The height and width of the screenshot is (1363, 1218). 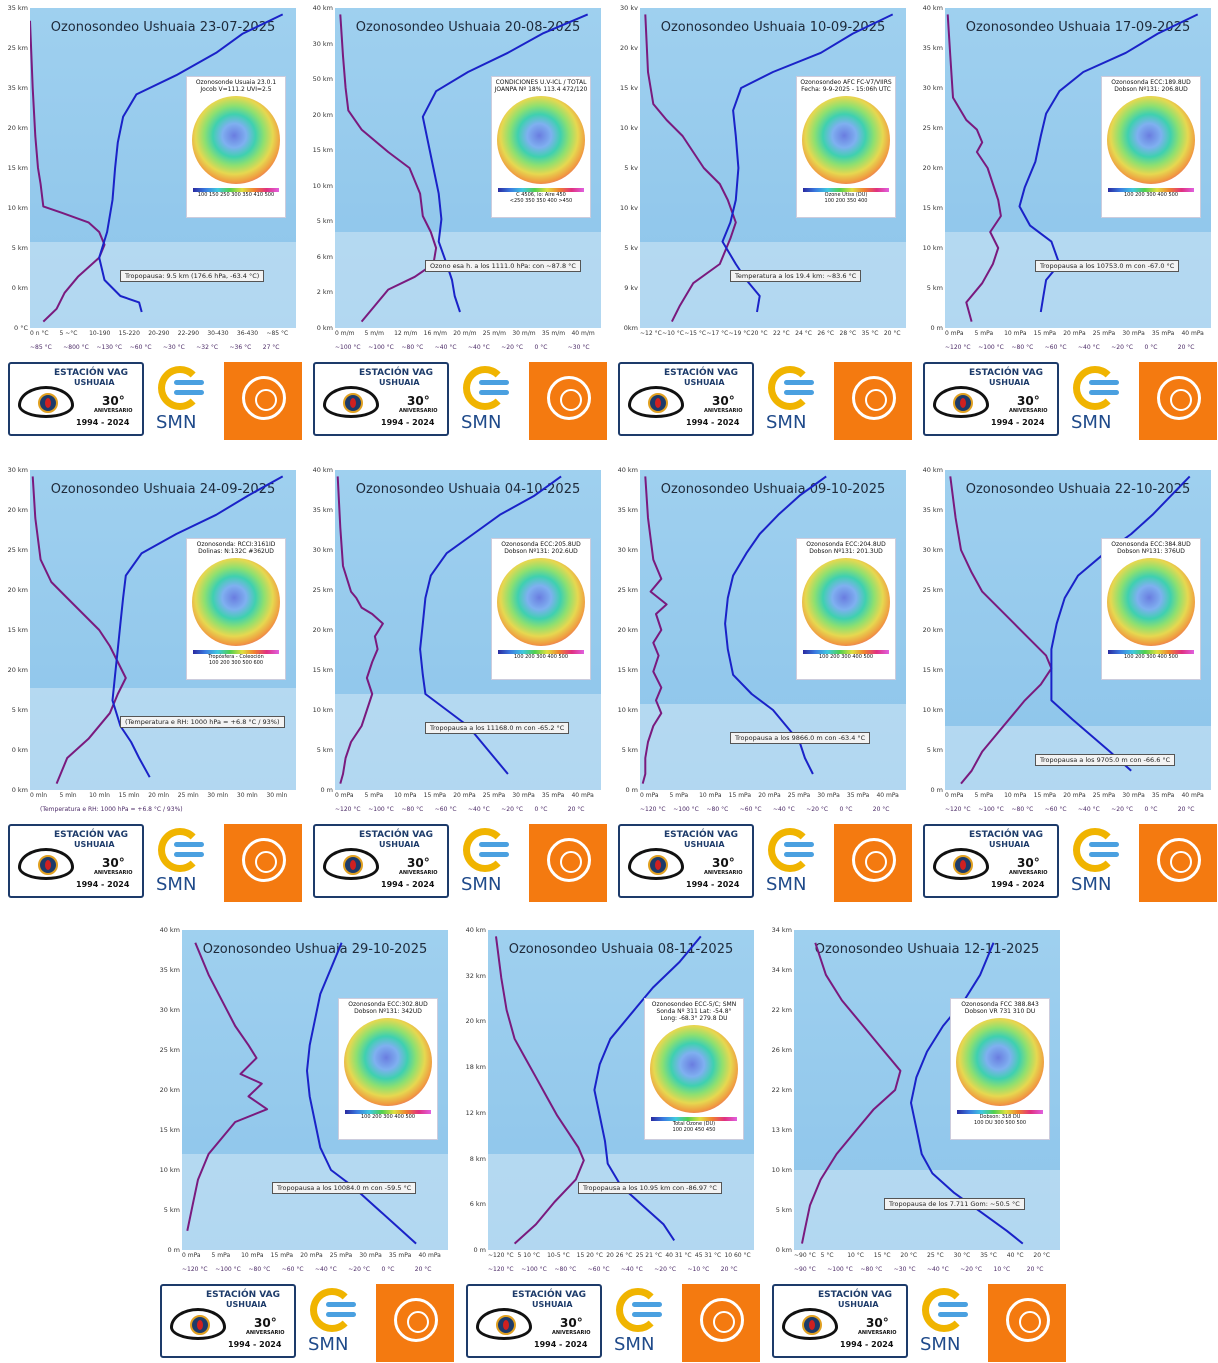 What do you see at coordinates (1178, 401) in the screenshot?
I see `province-emblem-logo` at bounding box center [1178, 401].